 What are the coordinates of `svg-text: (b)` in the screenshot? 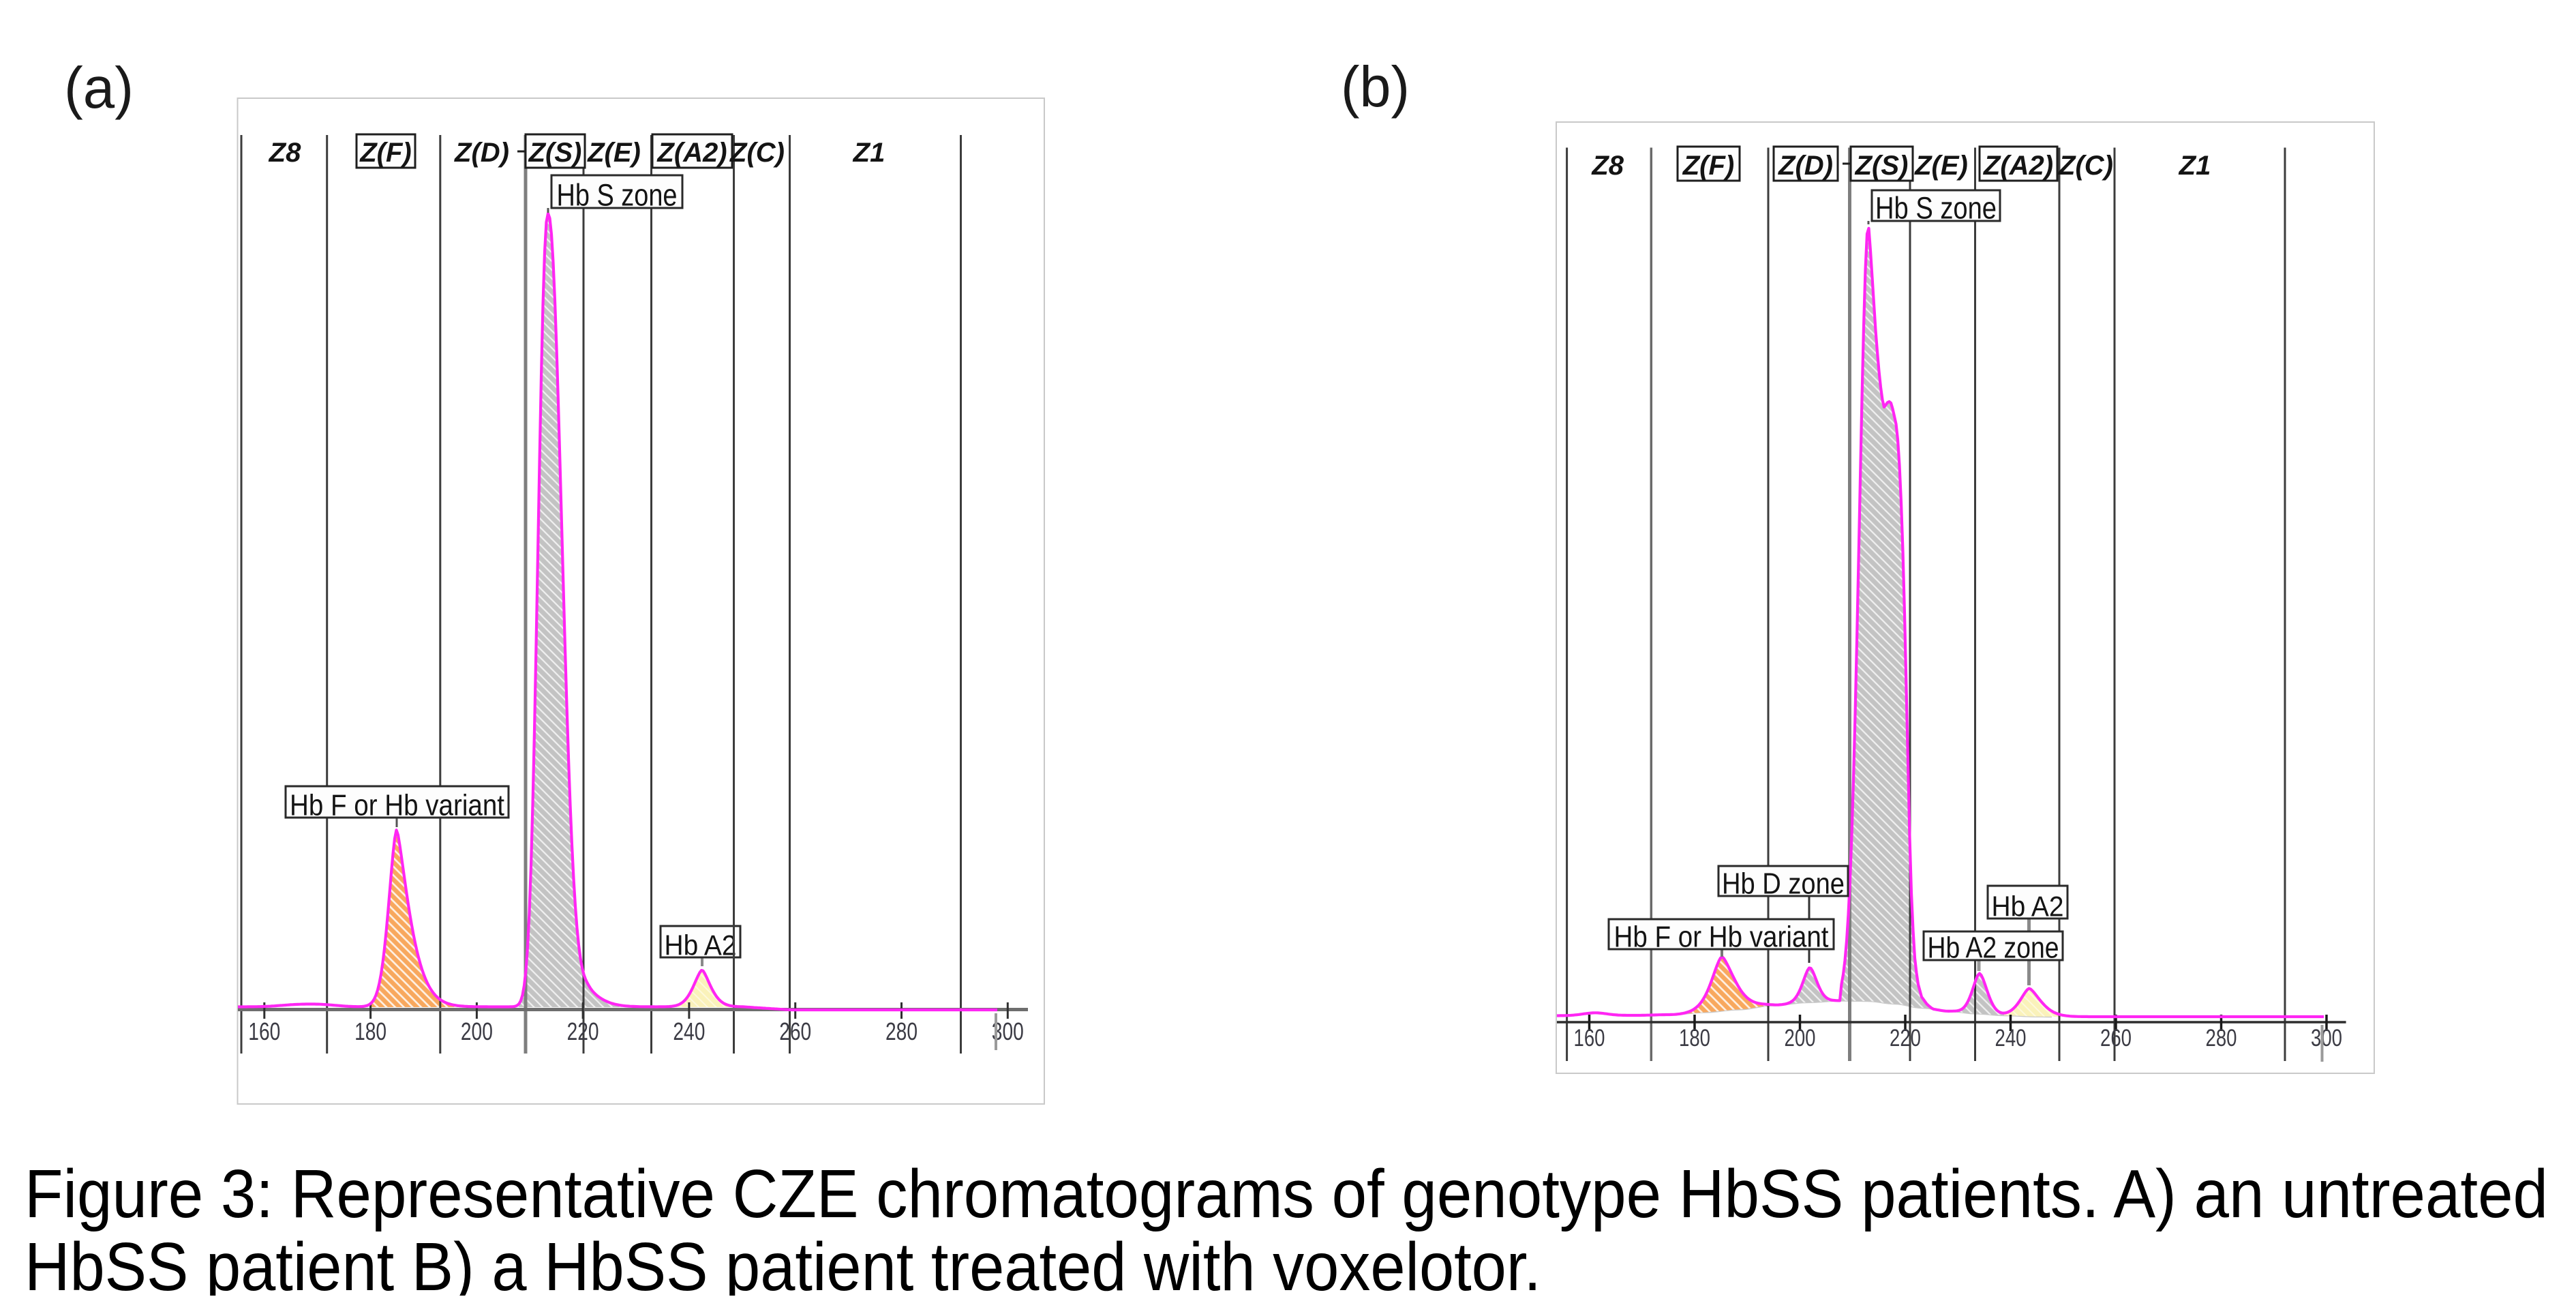 It's located at (1376, 87).